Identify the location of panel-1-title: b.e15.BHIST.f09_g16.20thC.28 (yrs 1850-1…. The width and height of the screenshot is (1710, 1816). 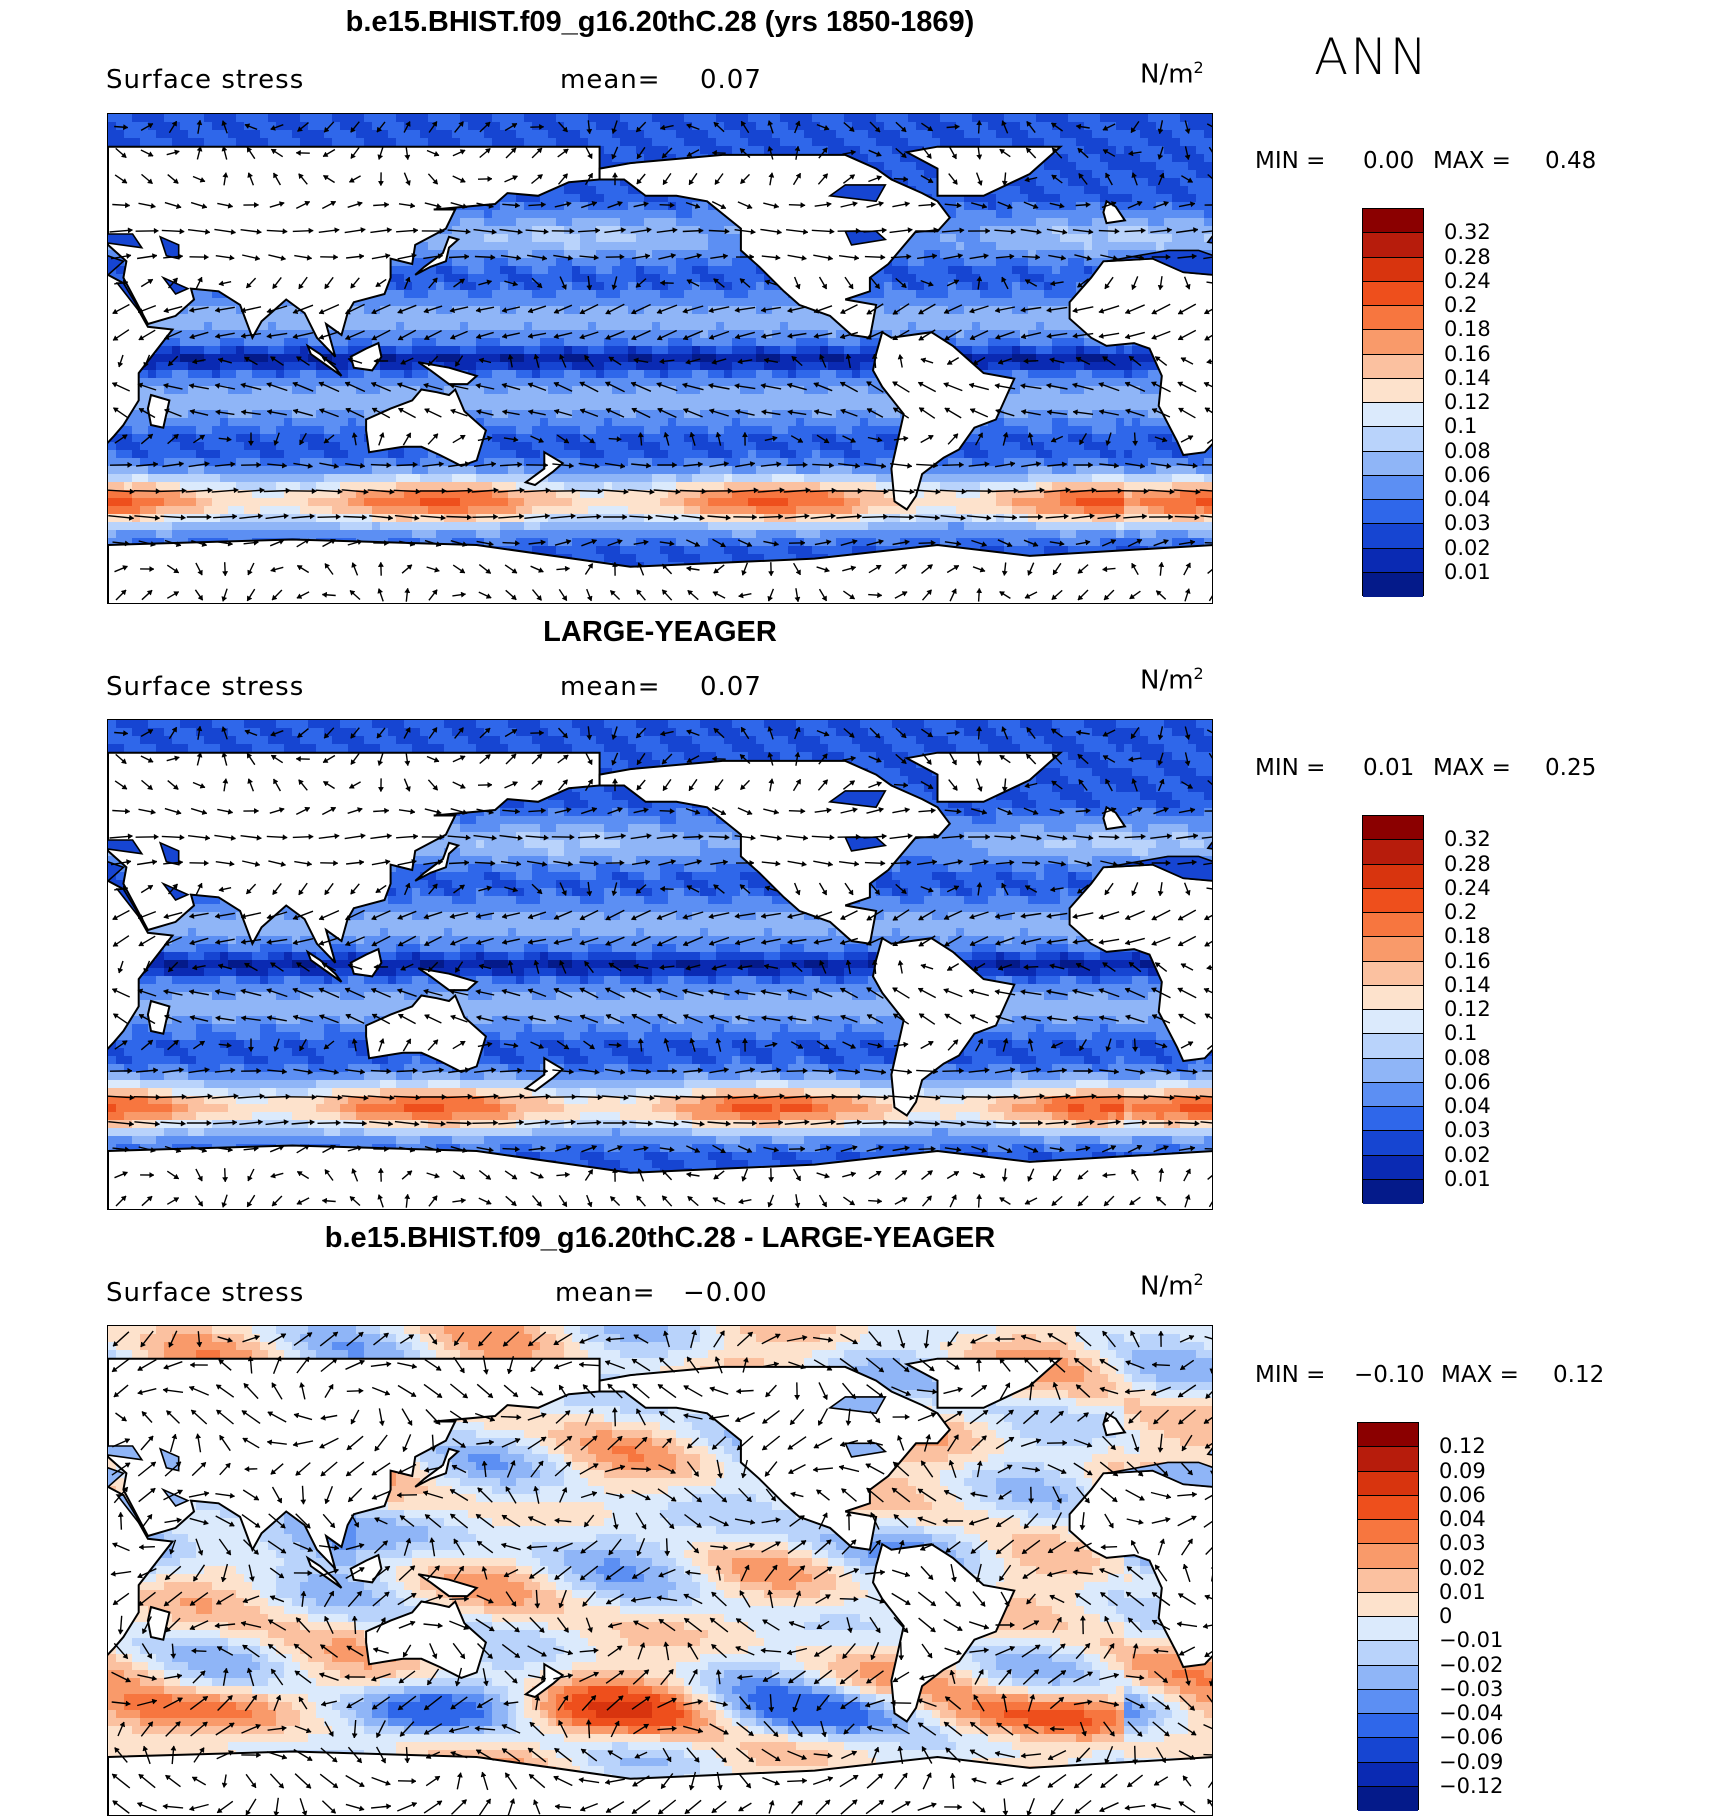
(660, 22).